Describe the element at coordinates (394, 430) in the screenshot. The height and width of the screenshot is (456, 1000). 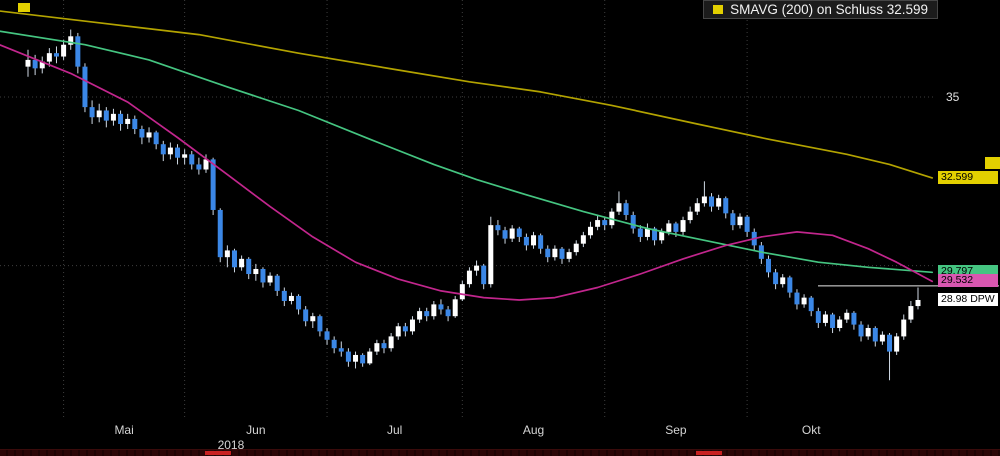
I see `x-axis-month-label: Jul` at that location.